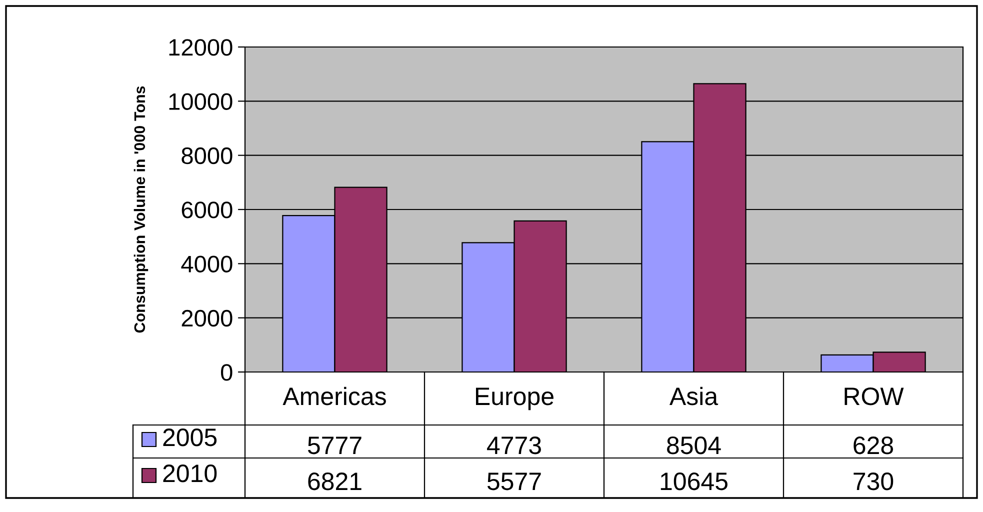 The width and height of the screenshot is (983, 512). I want to click on y-tick-label: 2000, so click(207, 318).